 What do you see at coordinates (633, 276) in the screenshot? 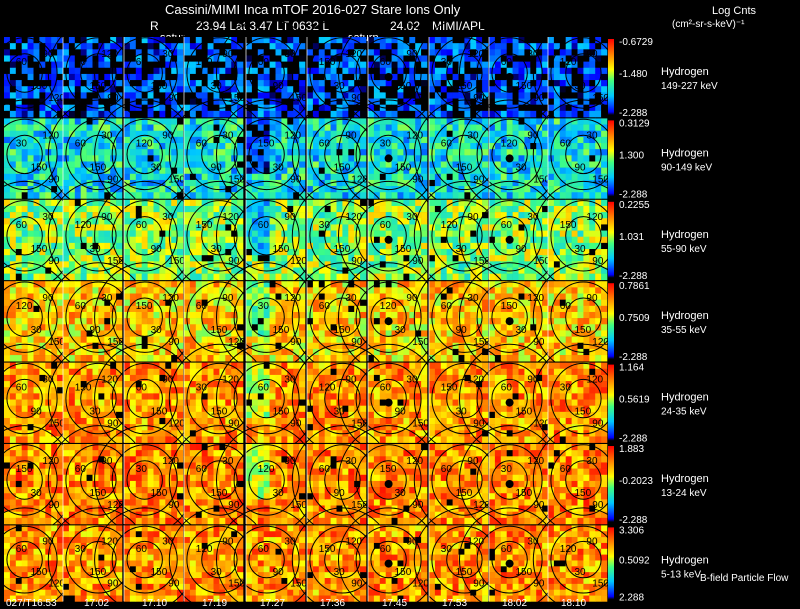
I see `colorbar-min-label: -2.288` at bounding box center [633, 276].